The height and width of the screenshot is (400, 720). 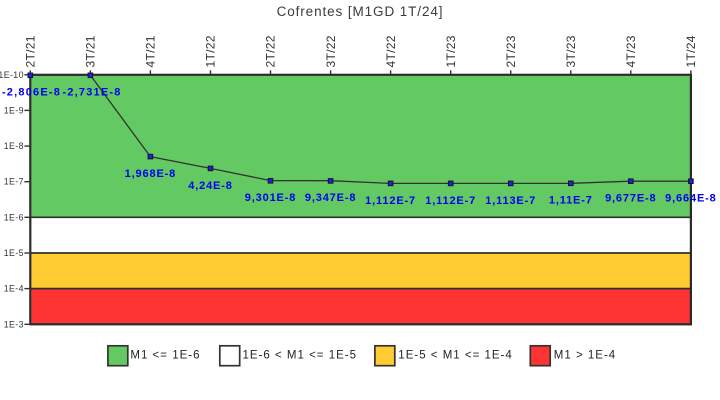 What do you see at coordinates (270, 198) in the screenshot?
I see `svg-text: 9,301E-8` at bounding box center [270, 198].